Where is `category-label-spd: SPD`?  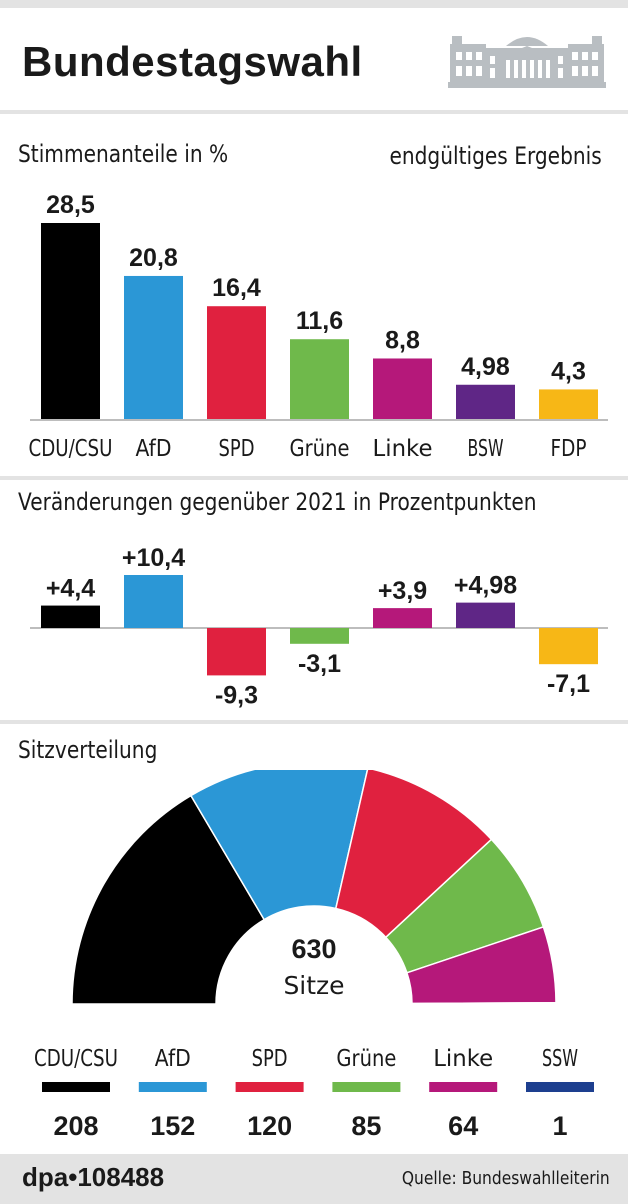
category-label-spd: SPD is located at coordinates (237, 449).